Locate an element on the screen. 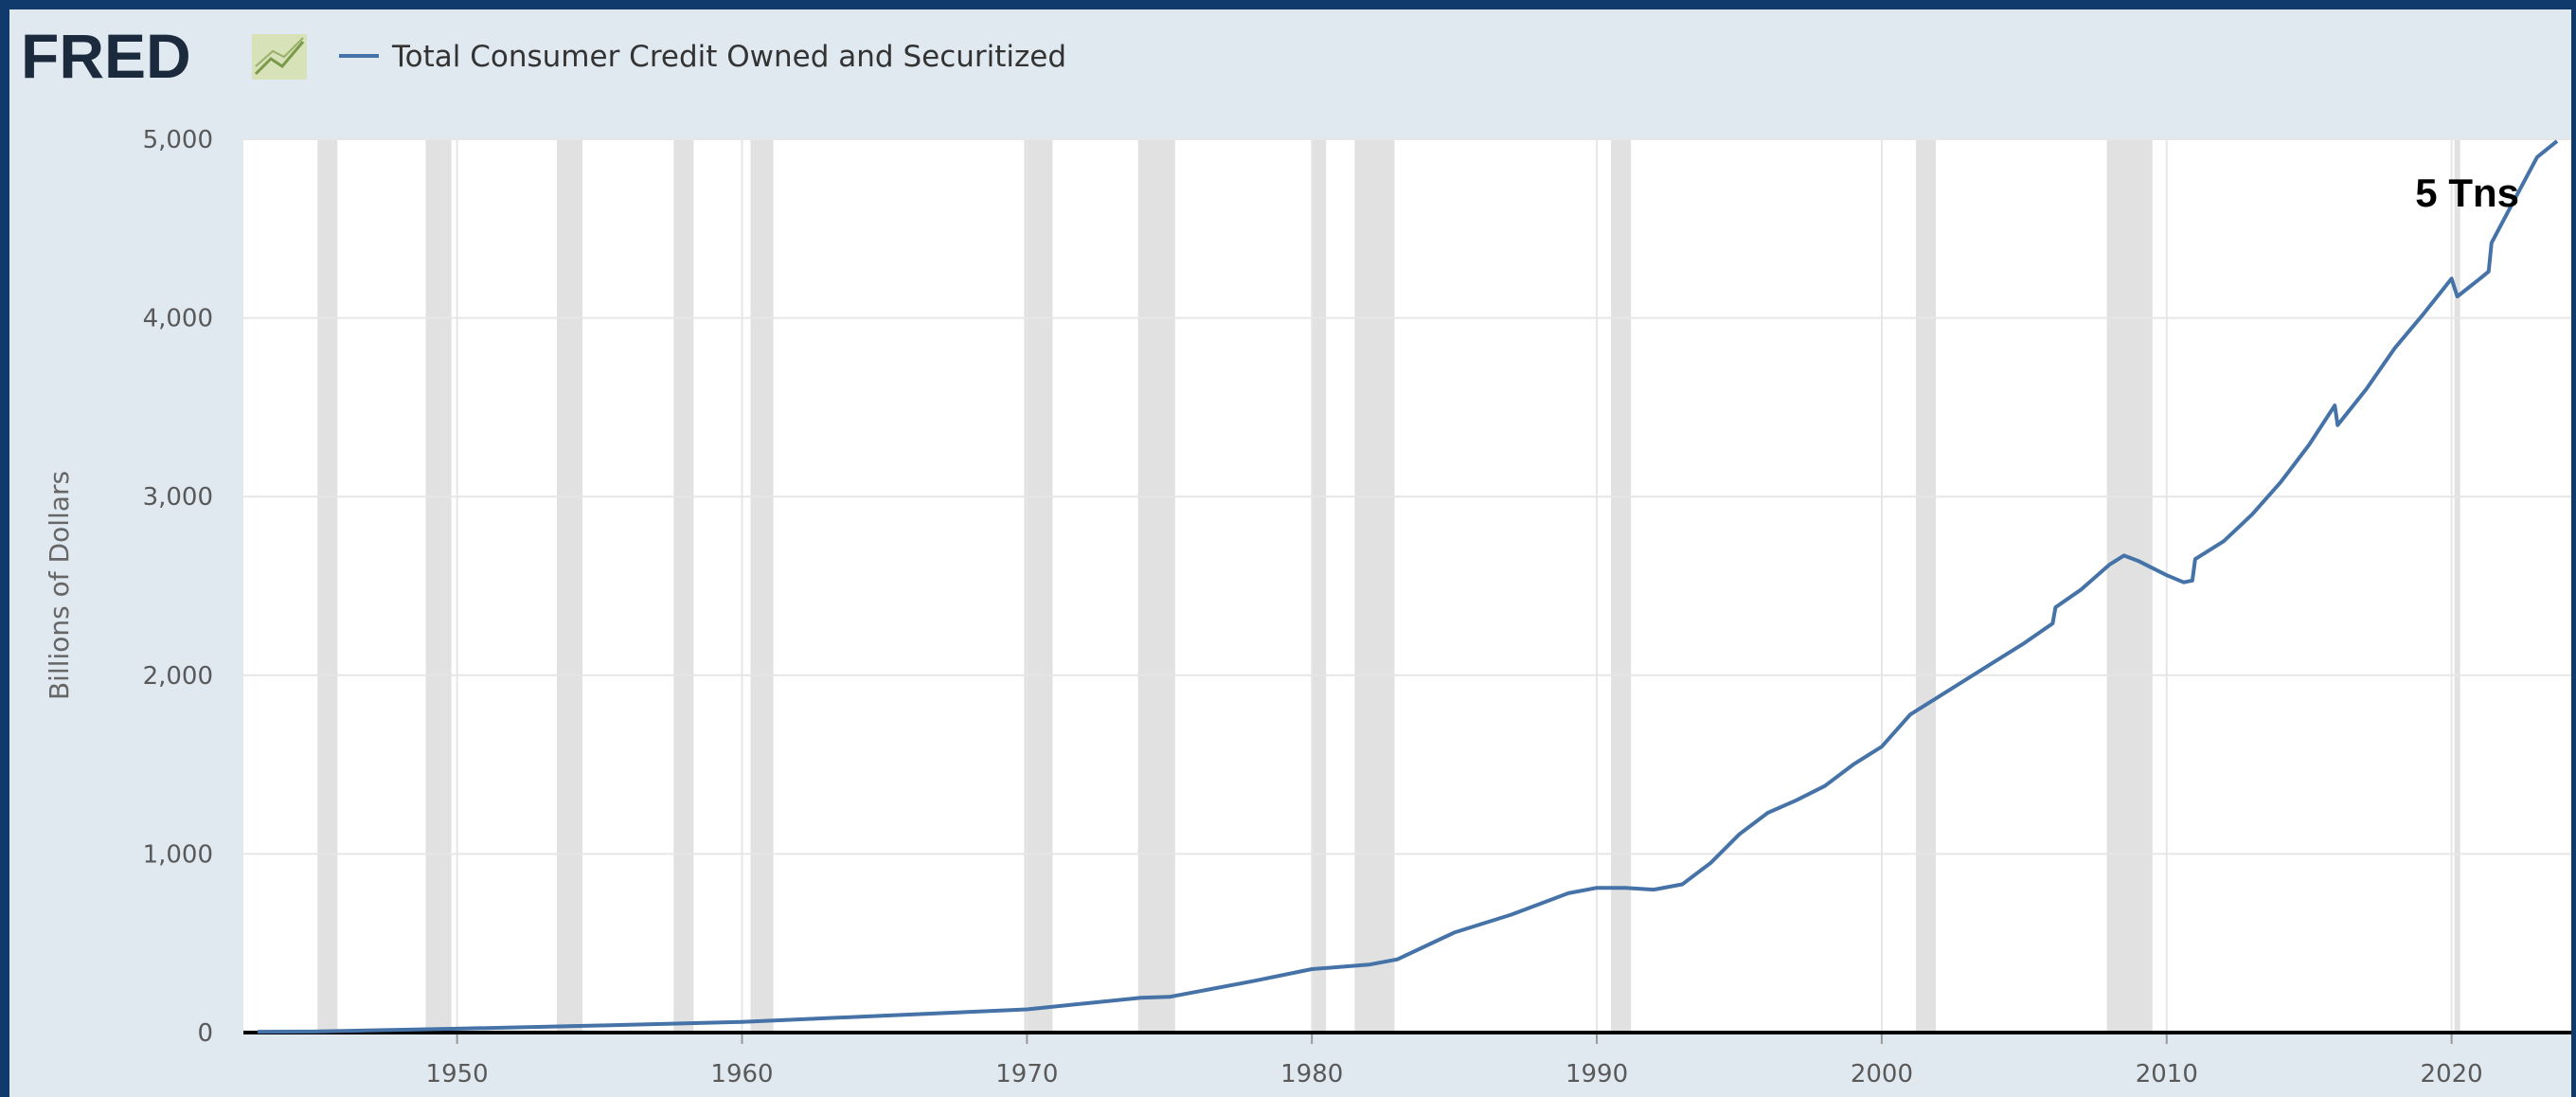  y-tick-label: 4,000 is located at coordinates (178, 319).